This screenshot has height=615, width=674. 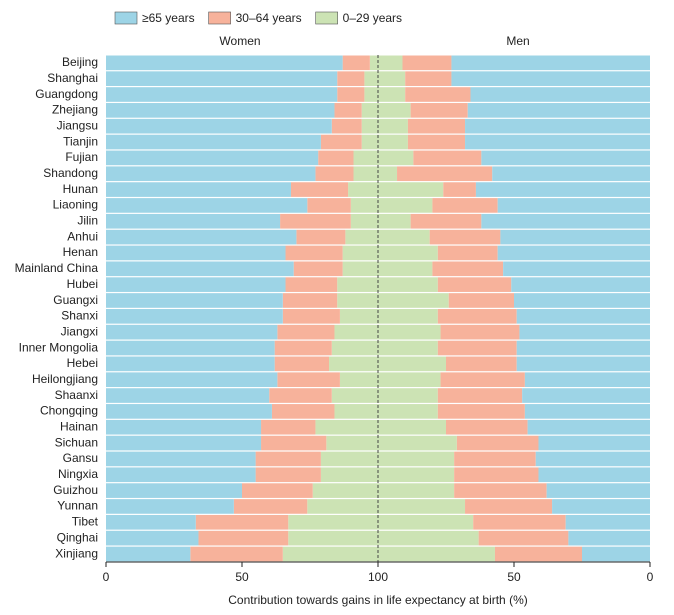 What do you see at coordinates (326, 18) in the screenshot?
I see `legend-swatch` at bounding box center [326, 18].